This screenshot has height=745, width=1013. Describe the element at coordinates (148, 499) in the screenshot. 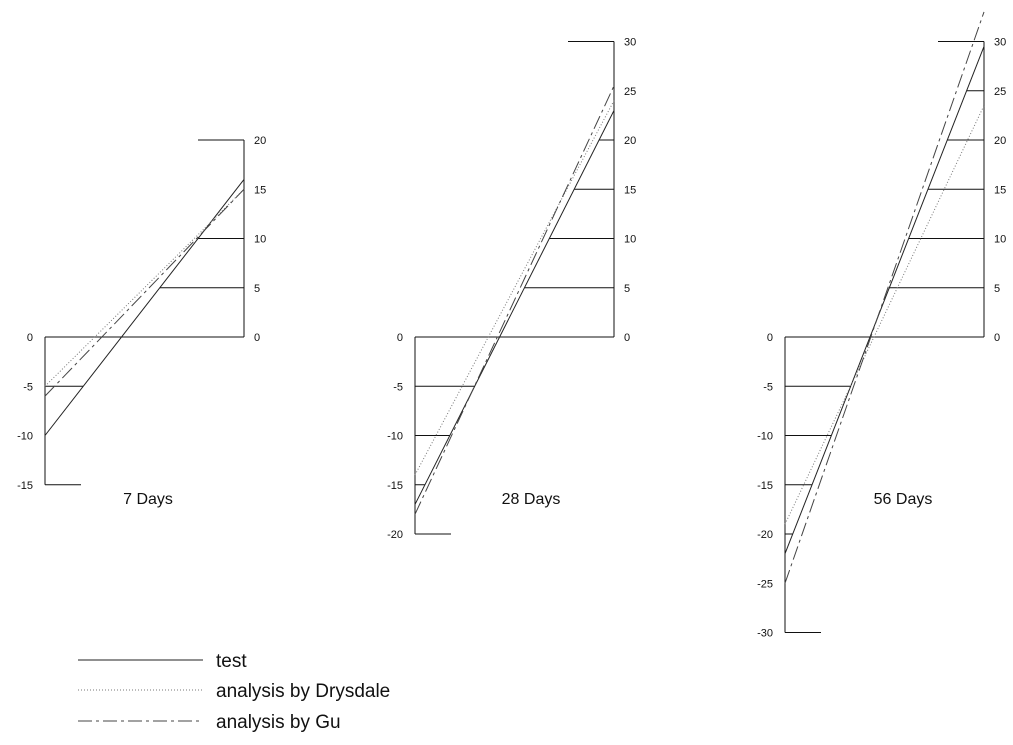

I see `panel-title: 7 Days` at that location.